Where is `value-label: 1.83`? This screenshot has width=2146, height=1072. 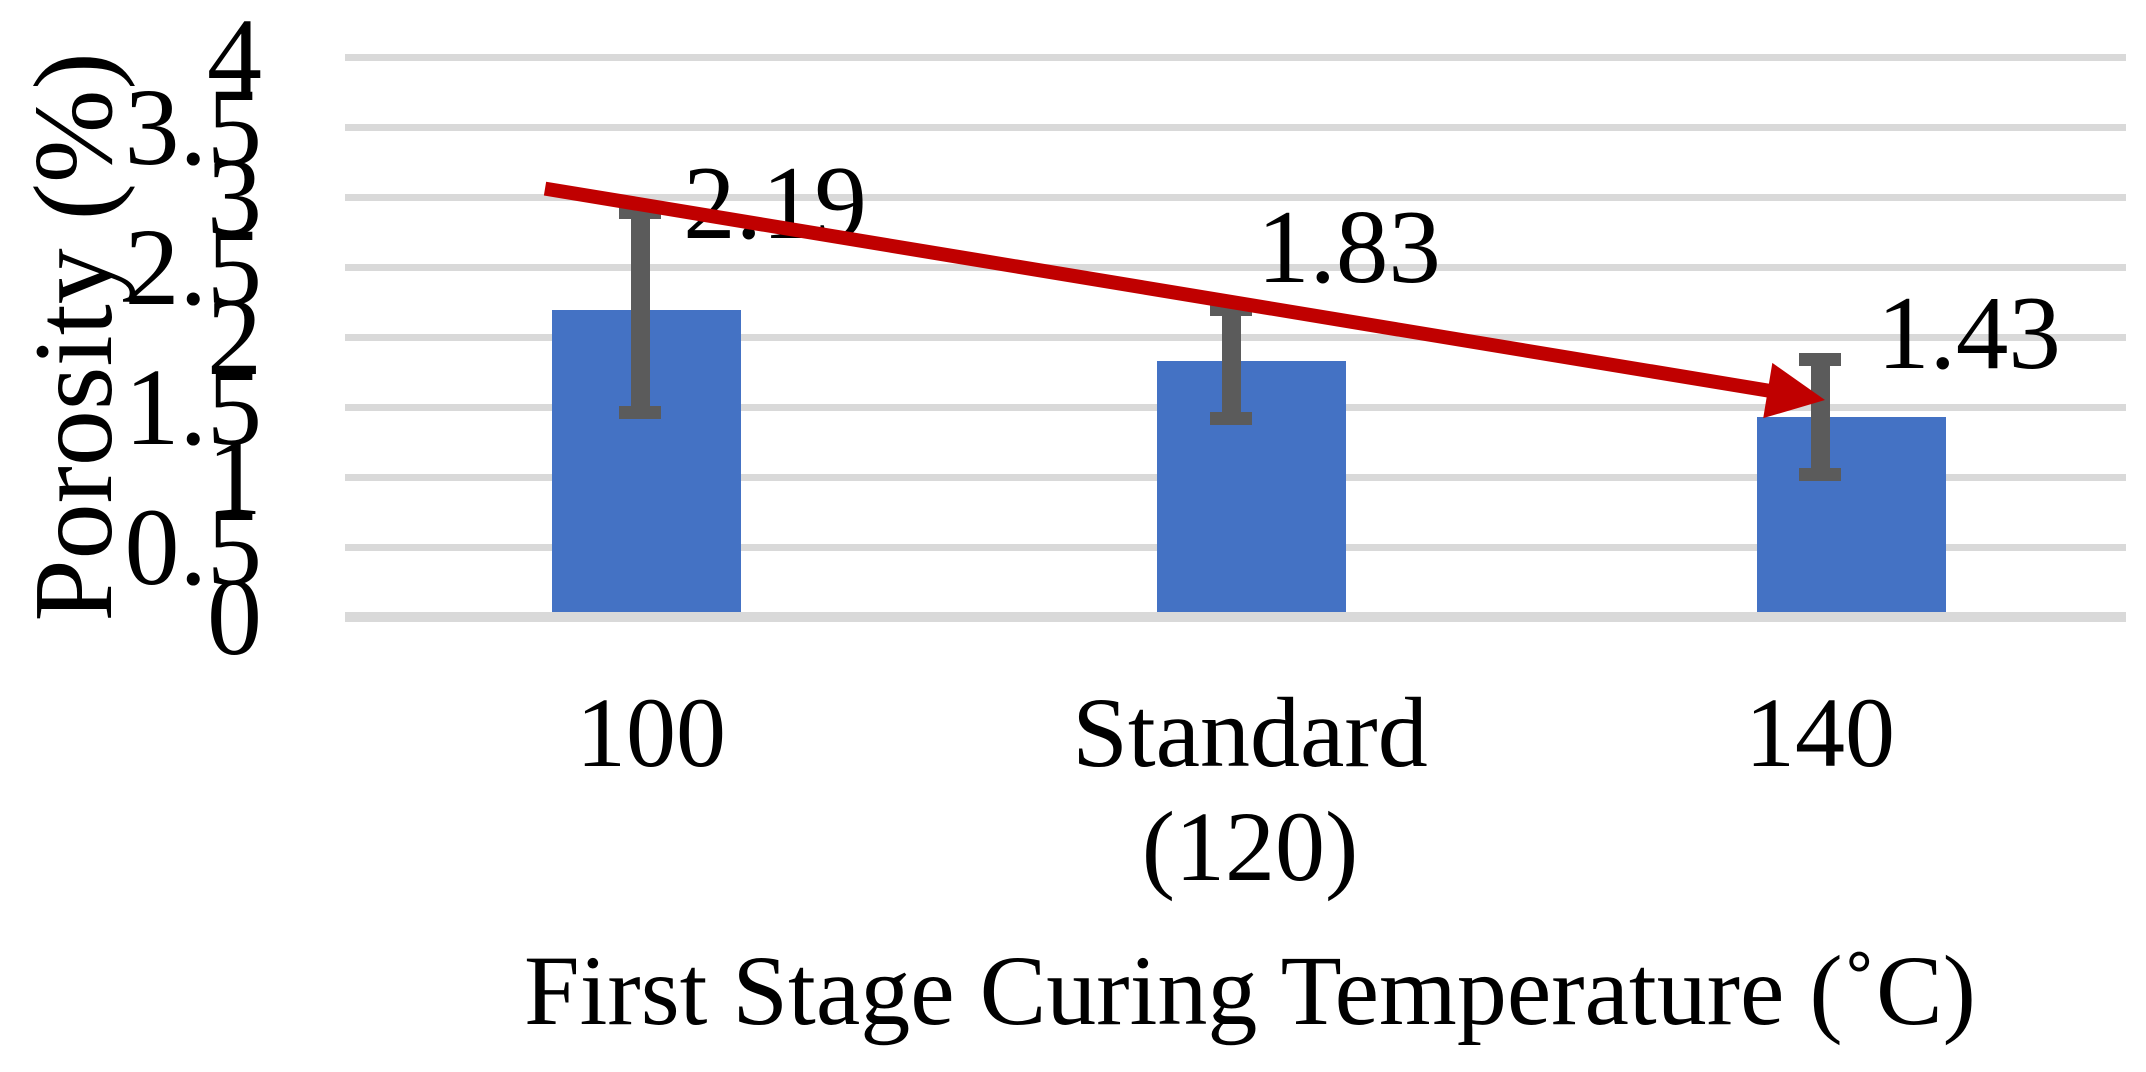 value-label: 1.83 is located at coordinates (1349, 246).